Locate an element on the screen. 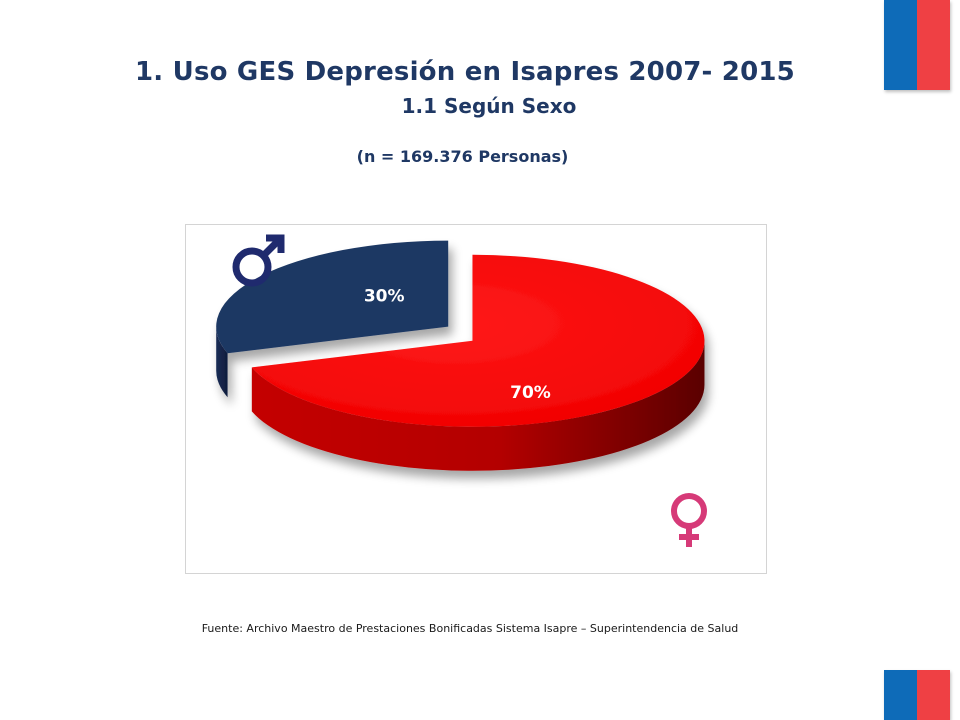 The image size is (960, 720). male-symbol-icon is located at coordinates (258, 260).